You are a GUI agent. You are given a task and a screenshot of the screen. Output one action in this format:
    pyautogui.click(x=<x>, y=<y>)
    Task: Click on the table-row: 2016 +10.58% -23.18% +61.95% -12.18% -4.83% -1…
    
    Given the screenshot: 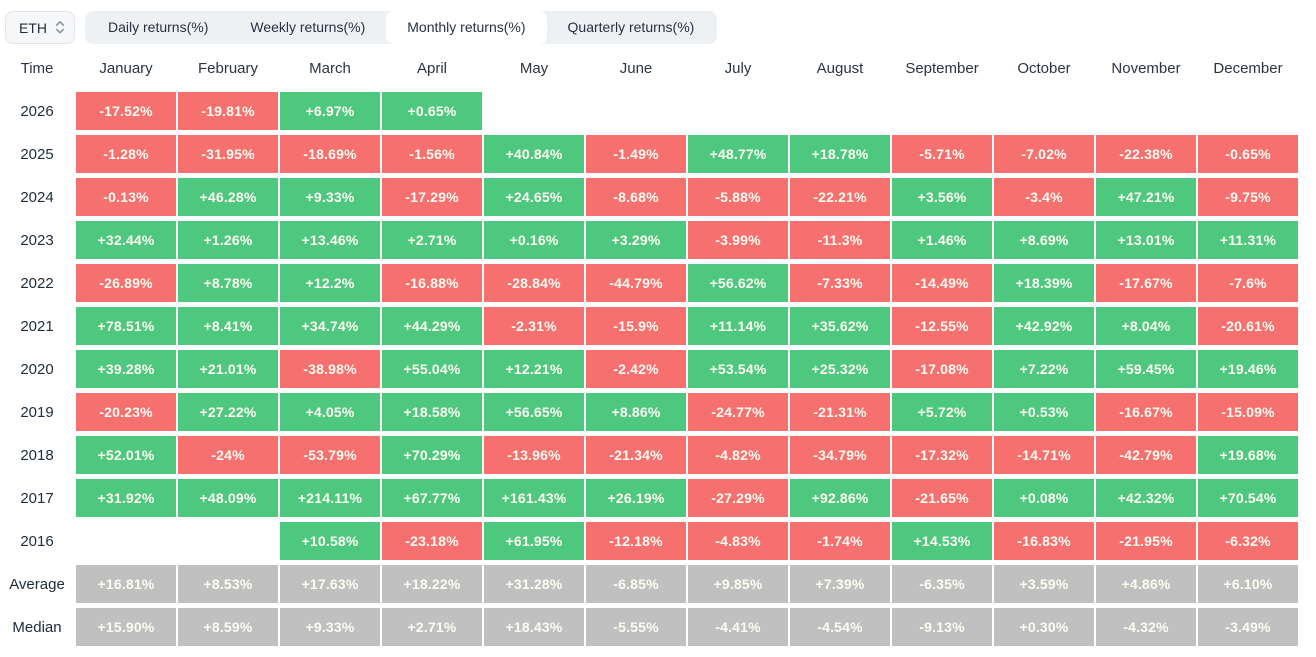 What is the action you would take?
    pyautogui.click(x=658, y=541)
    